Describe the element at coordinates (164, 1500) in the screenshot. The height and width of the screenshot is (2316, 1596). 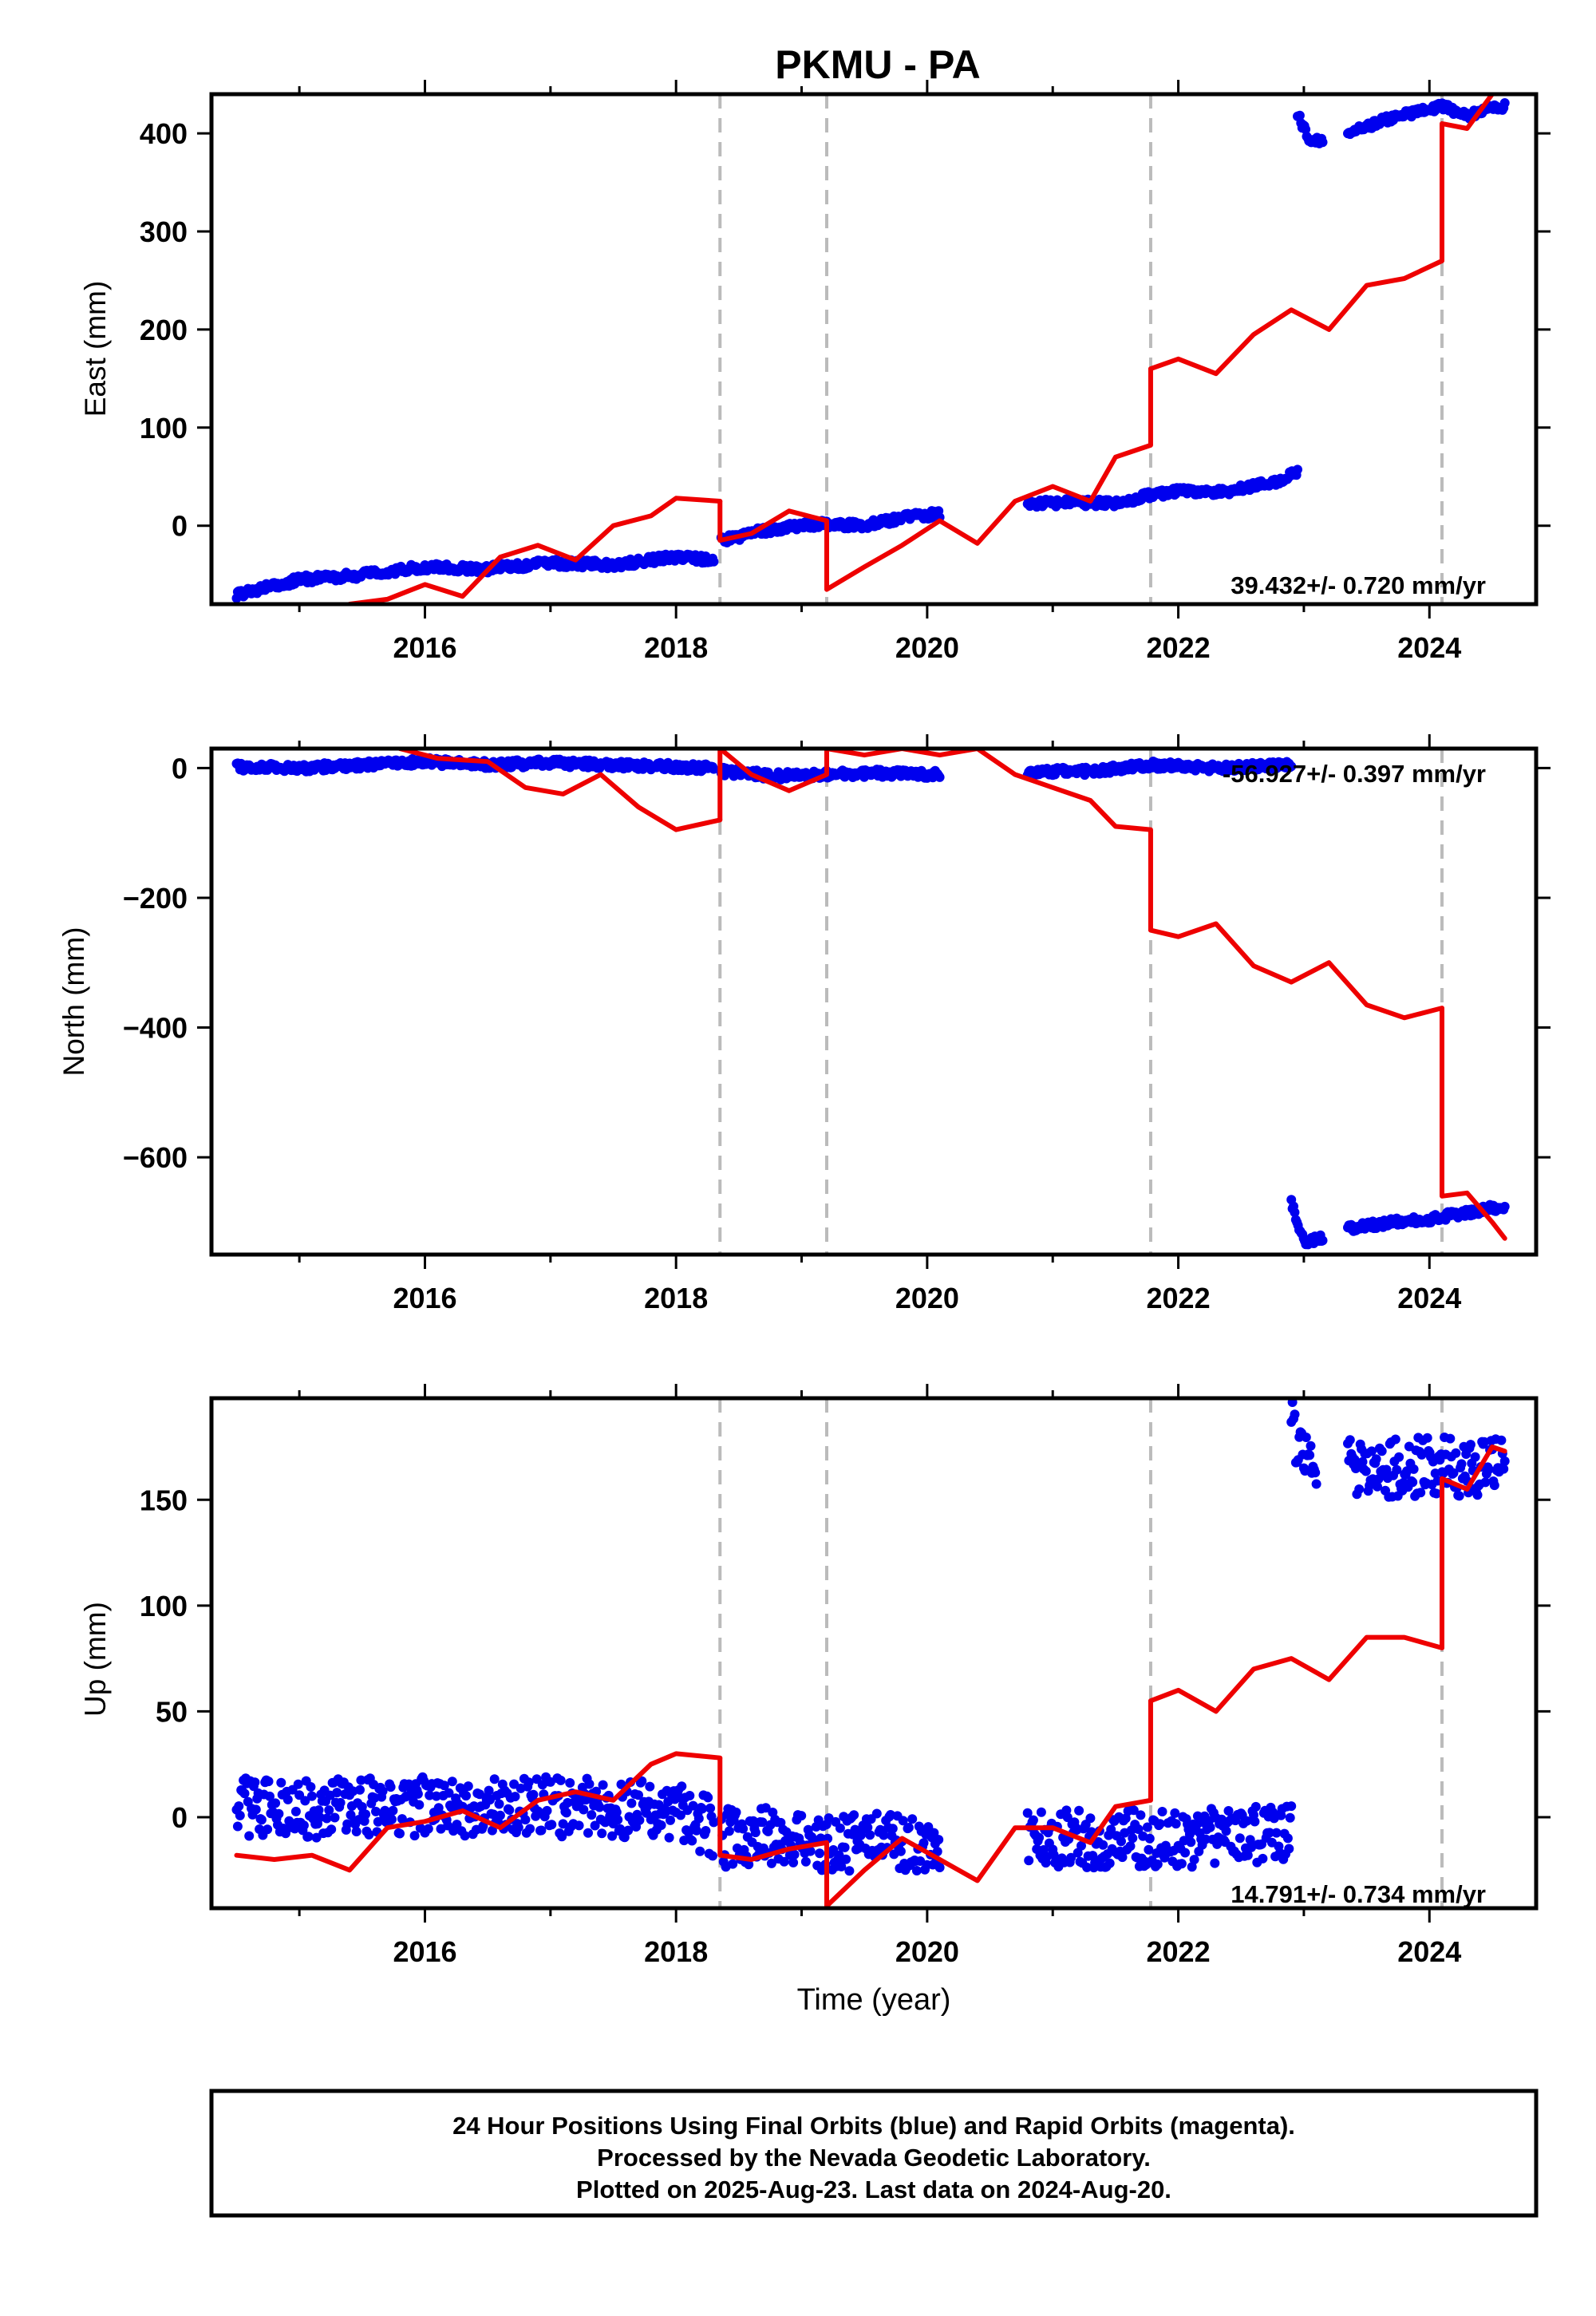
I see `y-tick-label: 150` at that location.